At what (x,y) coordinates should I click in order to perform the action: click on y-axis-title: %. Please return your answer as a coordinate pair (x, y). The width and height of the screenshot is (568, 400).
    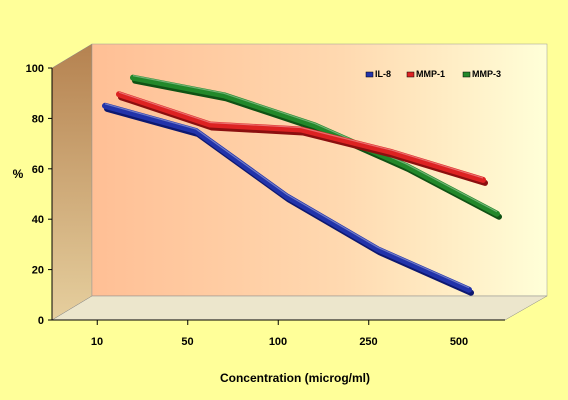
    Looking at the image, I should click on (18, 174).